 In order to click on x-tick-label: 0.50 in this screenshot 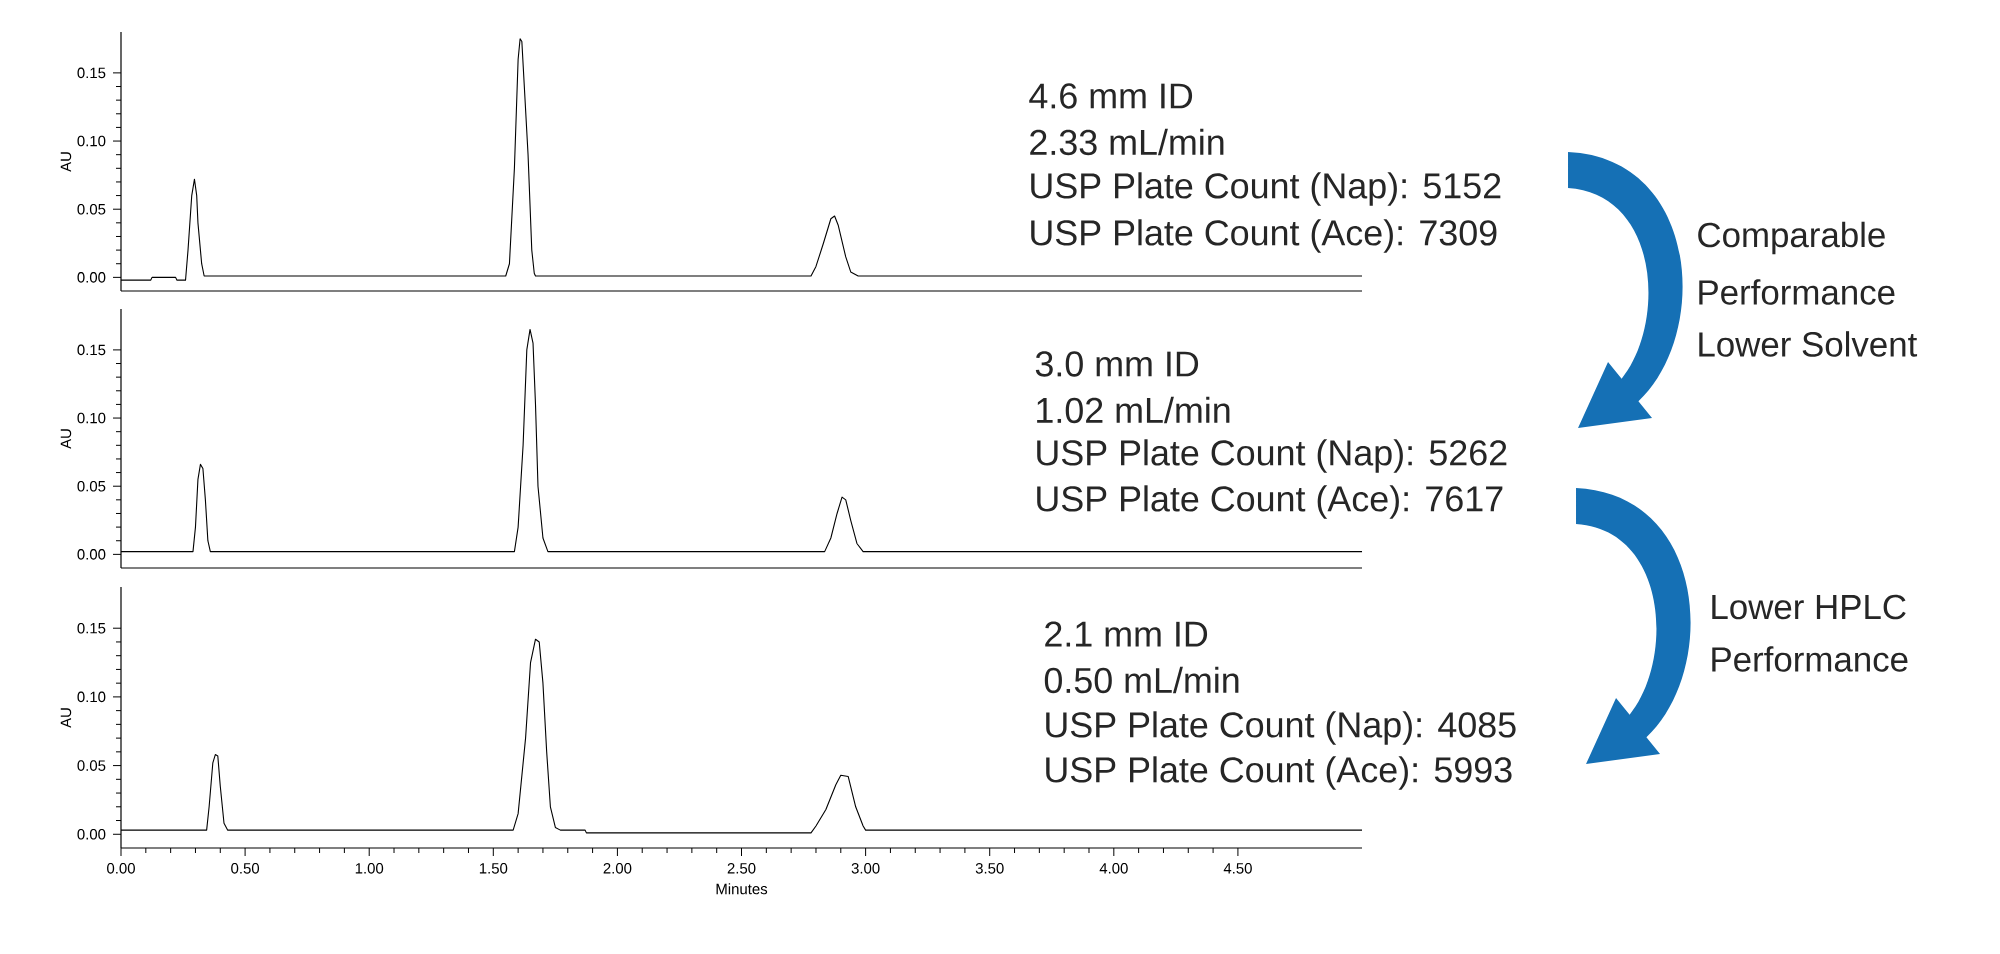, I will do `click(245, 868)`.